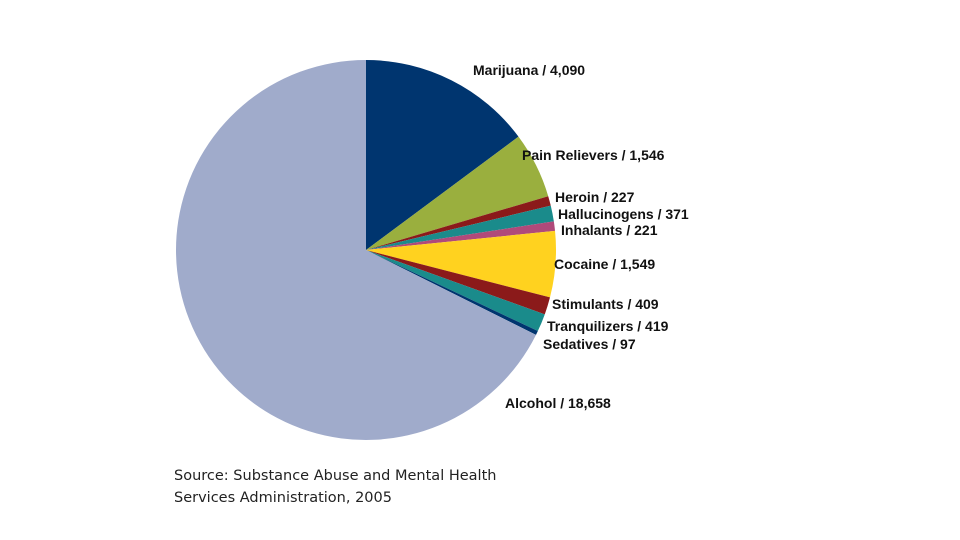  Describe the element at coordinates (457, 193) in the screenshot. I see `pie-slice-pain-relievers` at that location.